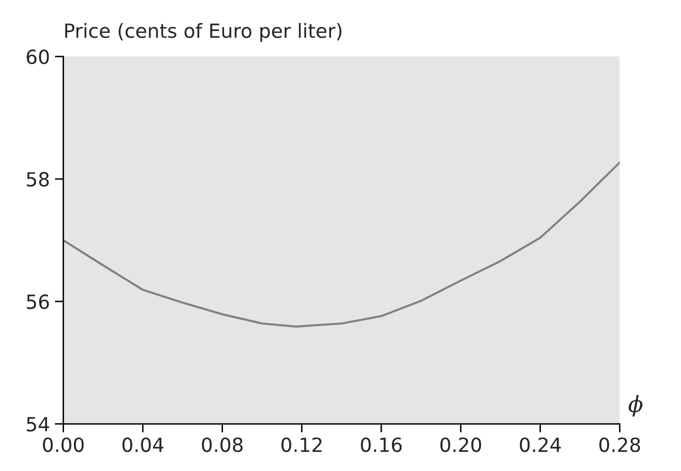 The height and width of the screenshot is (471, 681). I want to click on y-axis-title: Price (cents of Euro per liter), so click(203, 32).